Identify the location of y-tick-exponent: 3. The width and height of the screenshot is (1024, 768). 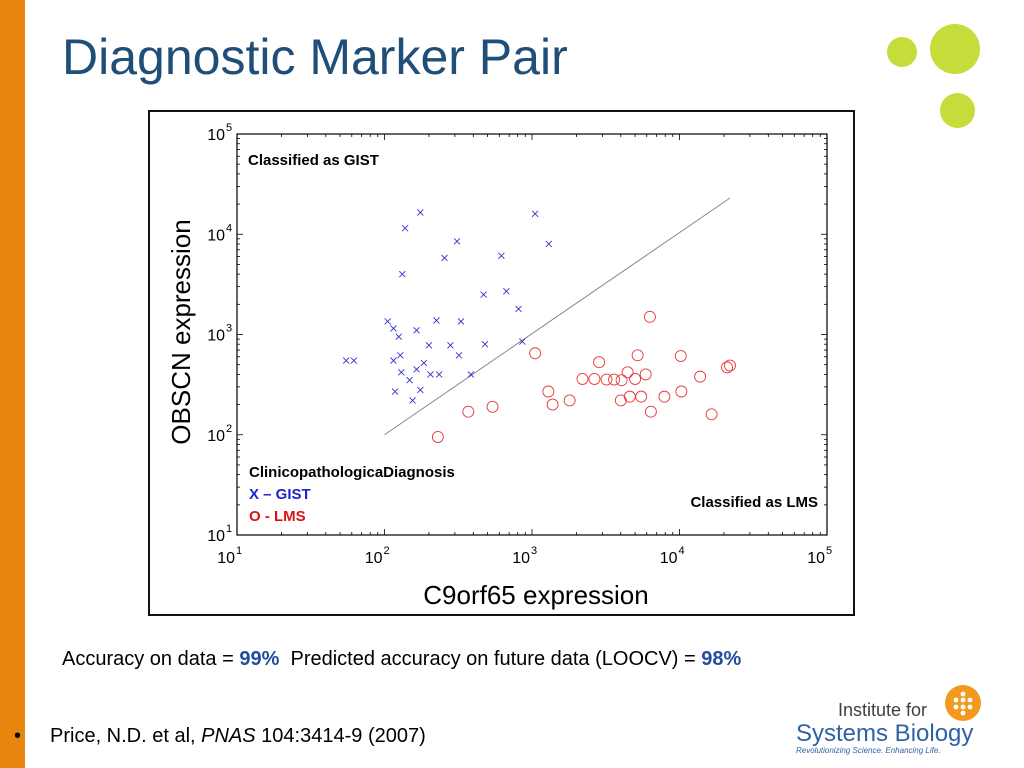
(229, 329).